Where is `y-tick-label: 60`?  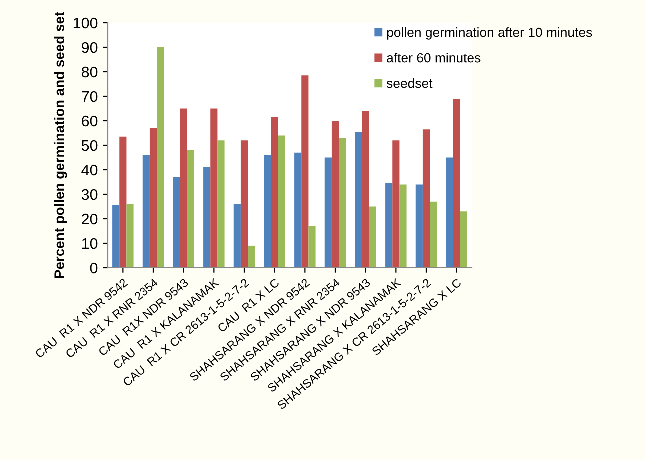
y-tick-label: 60 is located at coordinates (90, 121).